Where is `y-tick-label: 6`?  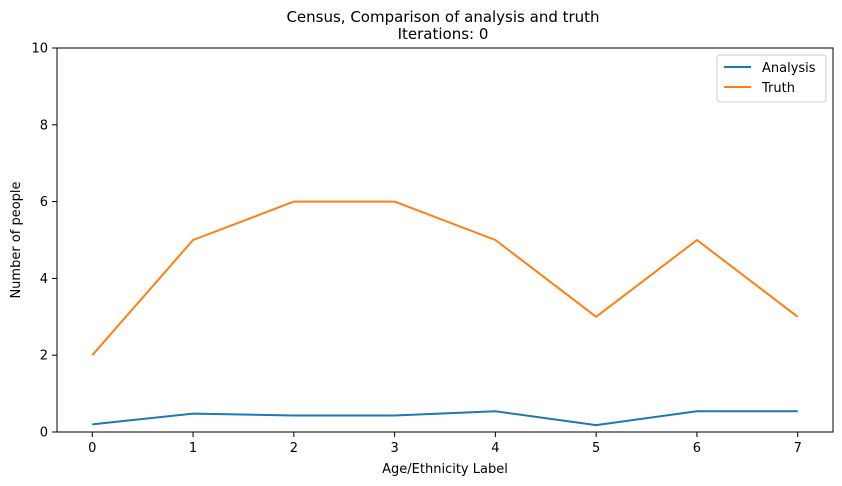 y-tick-label: 6 is located at coordinates (44, 202).